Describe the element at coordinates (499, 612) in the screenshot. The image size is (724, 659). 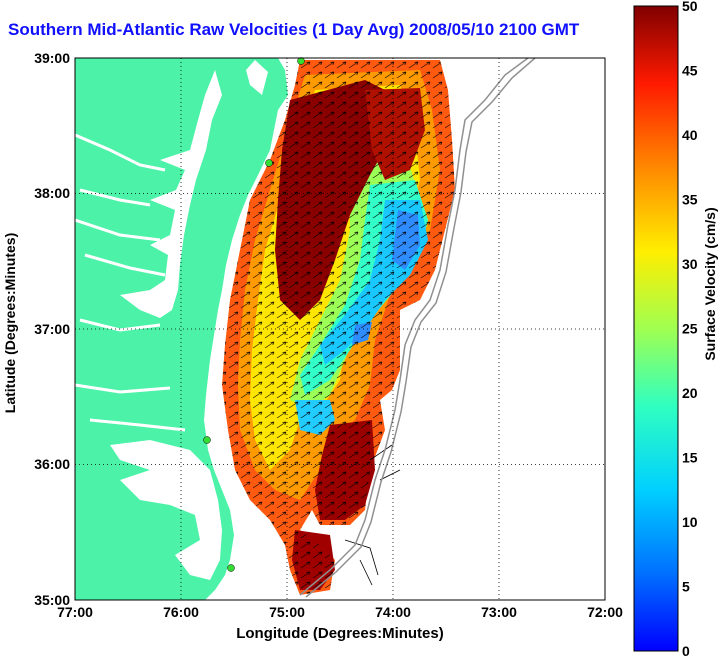
I see `x-tick-label: 73:00` at that location.